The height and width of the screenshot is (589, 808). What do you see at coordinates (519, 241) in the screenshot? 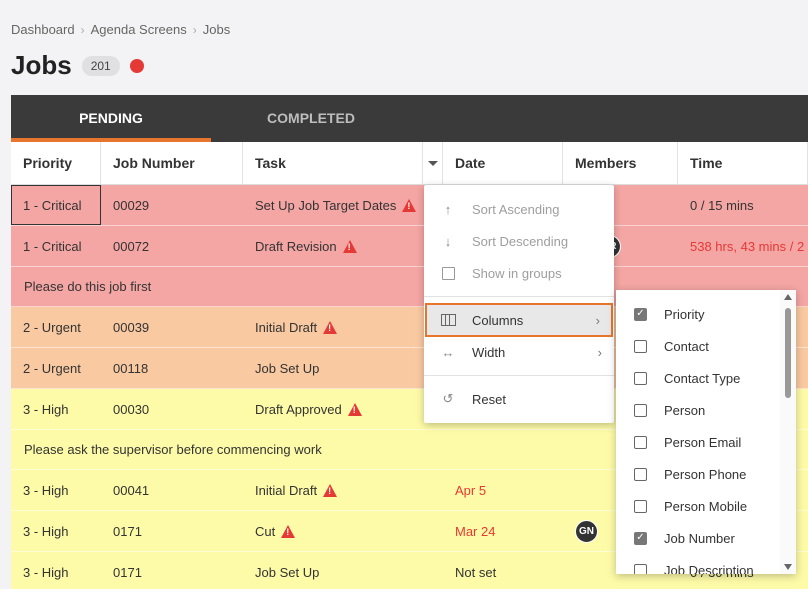
I see `menu-sort-descending: ↓ Sort Descending` at bounding box center [519, 241].